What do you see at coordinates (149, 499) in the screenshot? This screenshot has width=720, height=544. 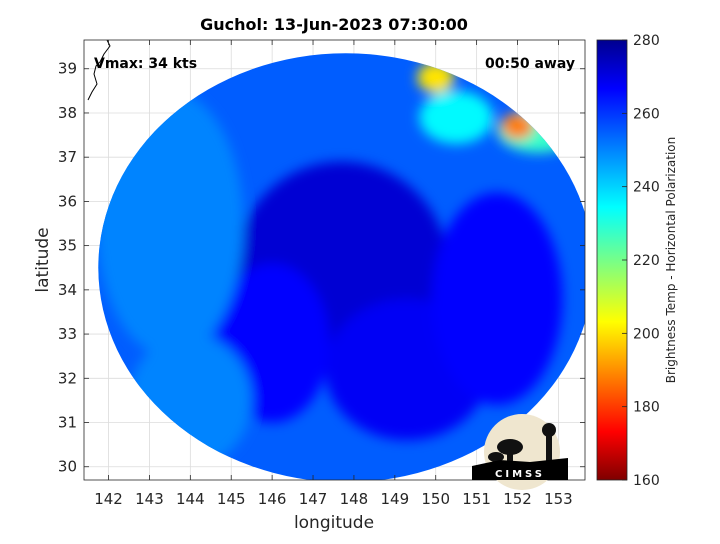 I see `x-tick-label: 143` at bounding box center [149, 499].